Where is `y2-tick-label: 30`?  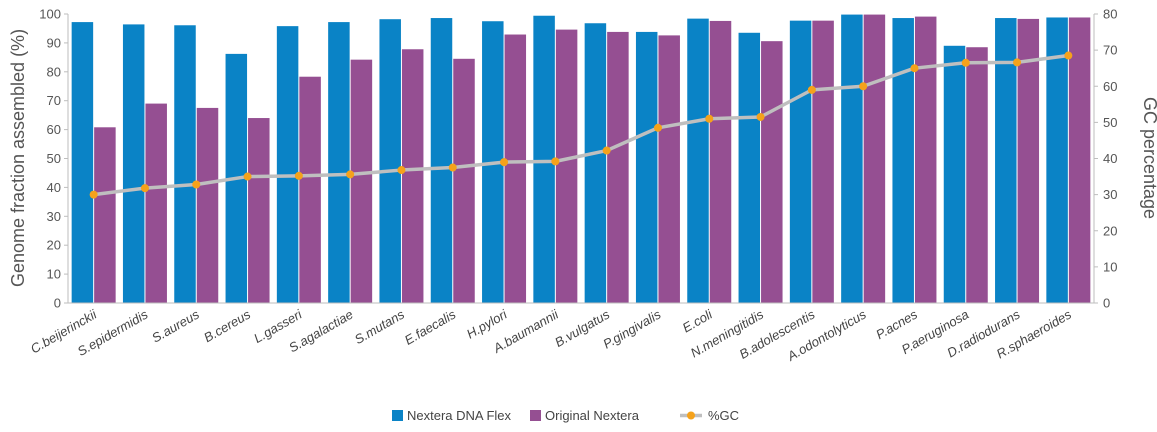 y2-tick-label: 30 is located at coordinates (1110, 194).